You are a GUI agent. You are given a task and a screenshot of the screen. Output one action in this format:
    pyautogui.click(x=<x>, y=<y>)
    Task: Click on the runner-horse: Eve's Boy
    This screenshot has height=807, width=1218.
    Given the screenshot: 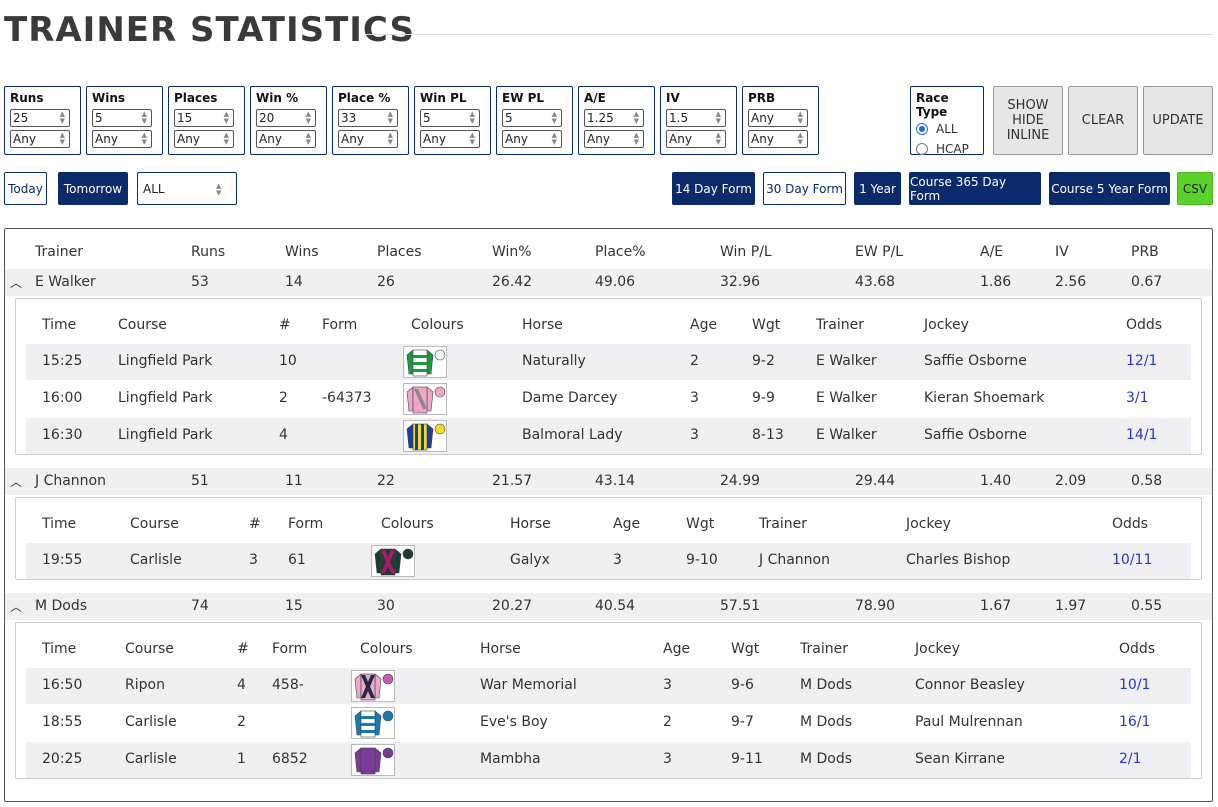 What is the action you would take?
    pyautogui.click(x=514, y=722)
    